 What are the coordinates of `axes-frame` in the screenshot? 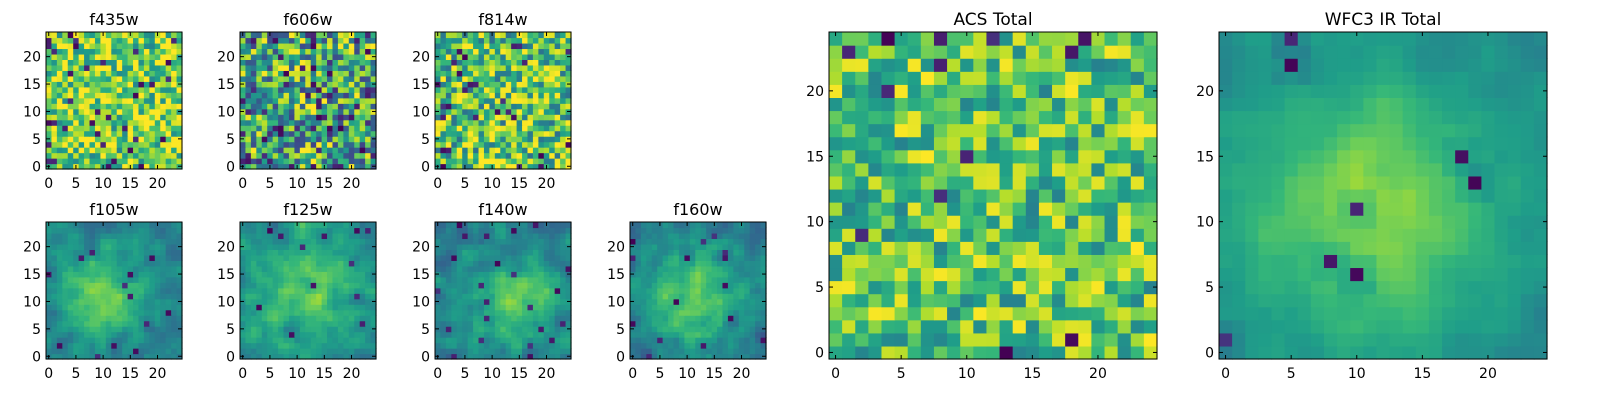 It's located at (698, 290).